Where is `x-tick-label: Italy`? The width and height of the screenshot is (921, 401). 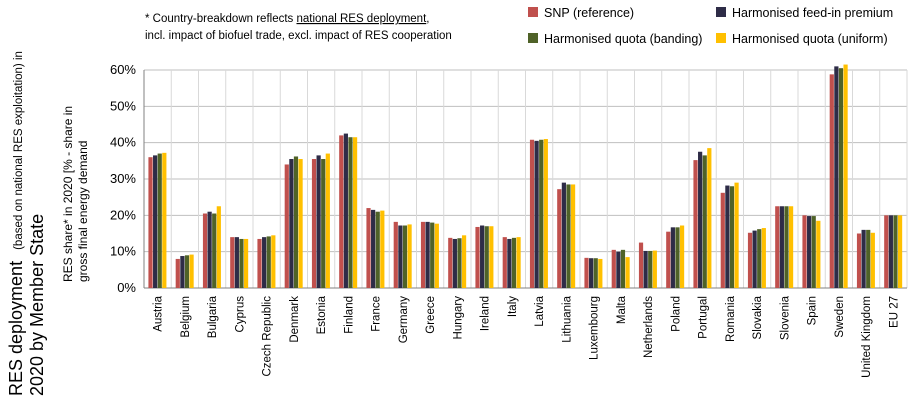 x-tick-label: Italy is located at coordinates (513, 306).